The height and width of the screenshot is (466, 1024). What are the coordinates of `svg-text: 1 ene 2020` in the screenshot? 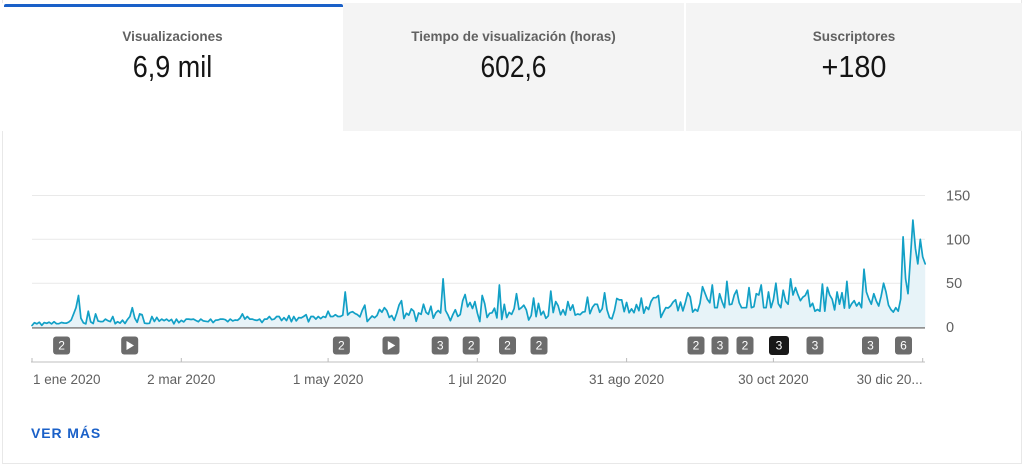 It's located at (67, 379).